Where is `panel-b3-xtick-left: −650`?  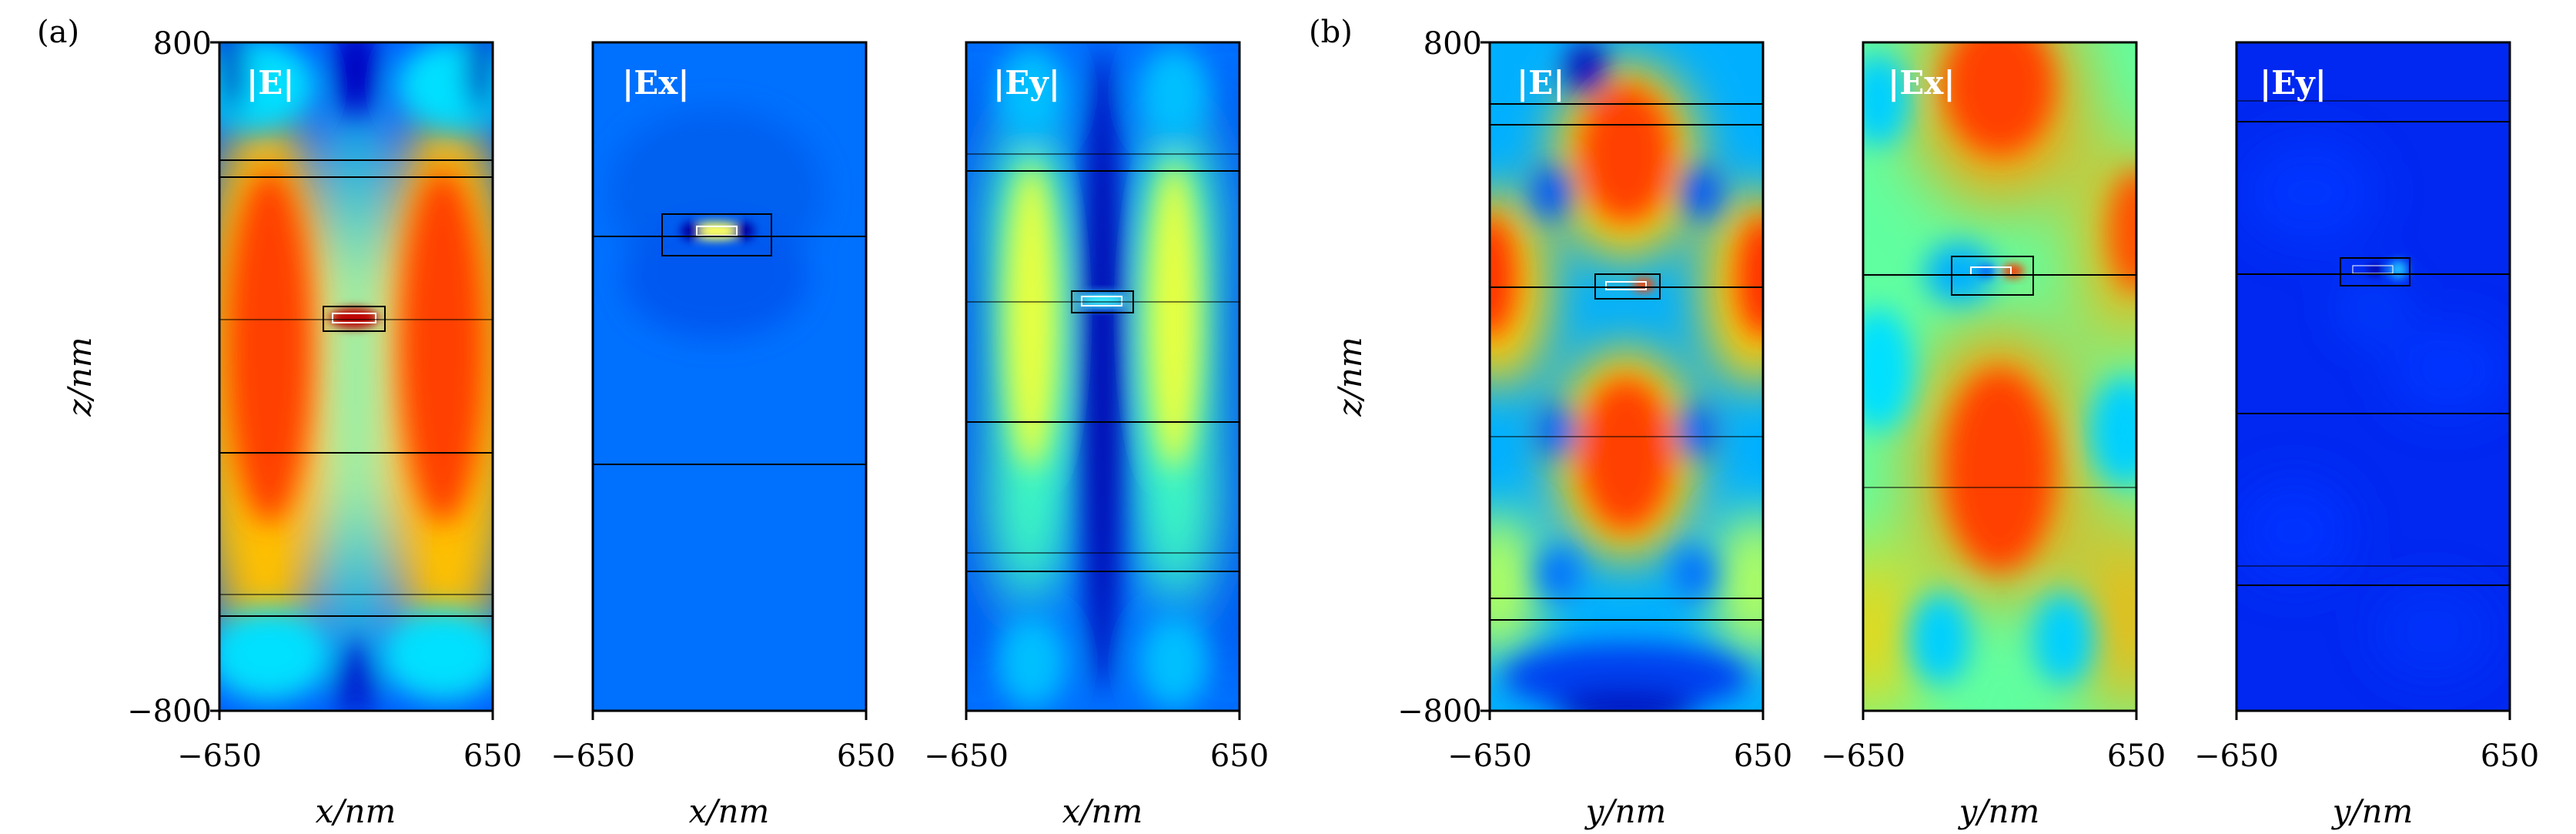 panel-b3-xtick-left: −650 is located at coordinates (2236, 756).